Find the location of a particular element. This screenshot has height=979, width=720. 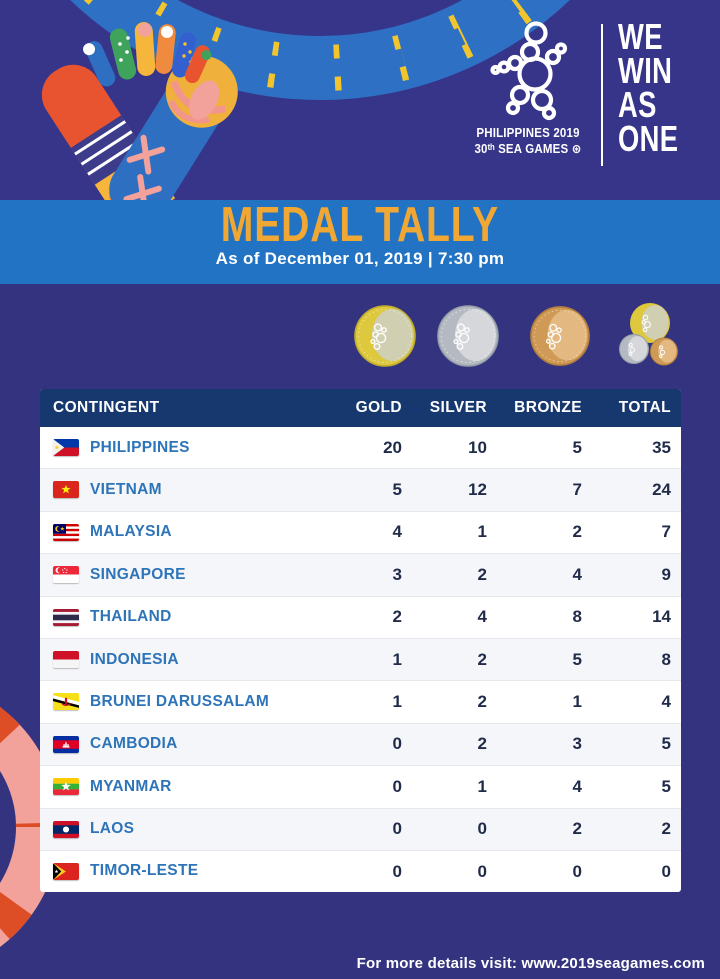

flag-ph-icon is located at coordinates (66, 448).